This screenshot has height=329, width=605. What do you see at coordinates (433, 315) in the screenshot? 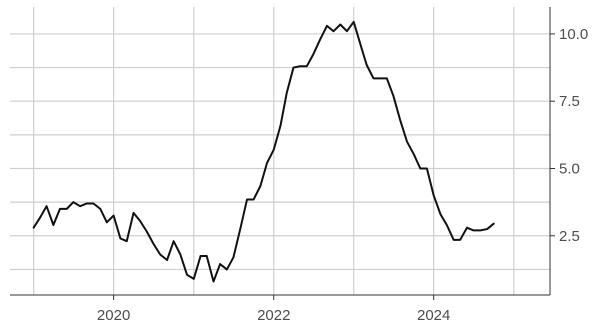
I see `x-tick-label: 2024` at bounding box center [433, 315].